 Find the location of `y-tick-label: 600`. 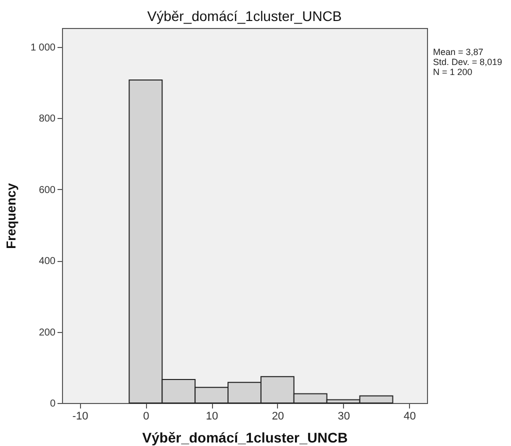

y-tick-label: 600 is located at coordinates (47, 190).